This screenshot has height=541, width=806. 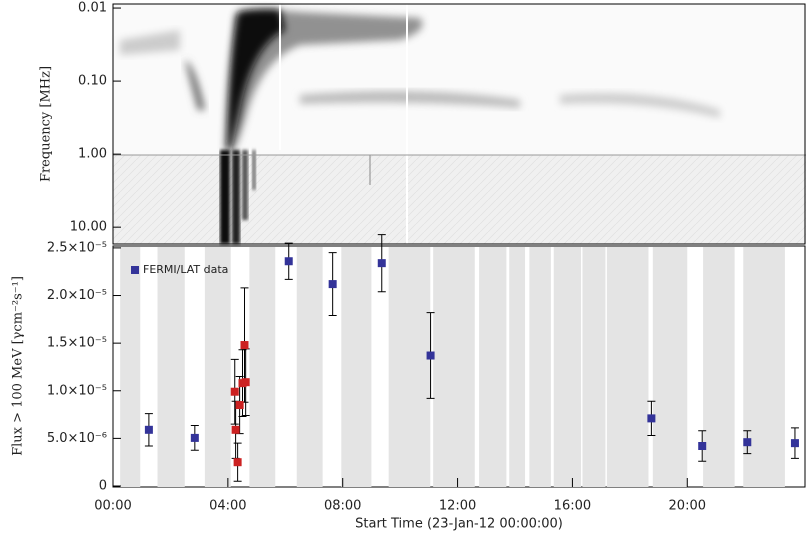 I want to click on x-tick-label: 00:00, so click(x=112, y=506).